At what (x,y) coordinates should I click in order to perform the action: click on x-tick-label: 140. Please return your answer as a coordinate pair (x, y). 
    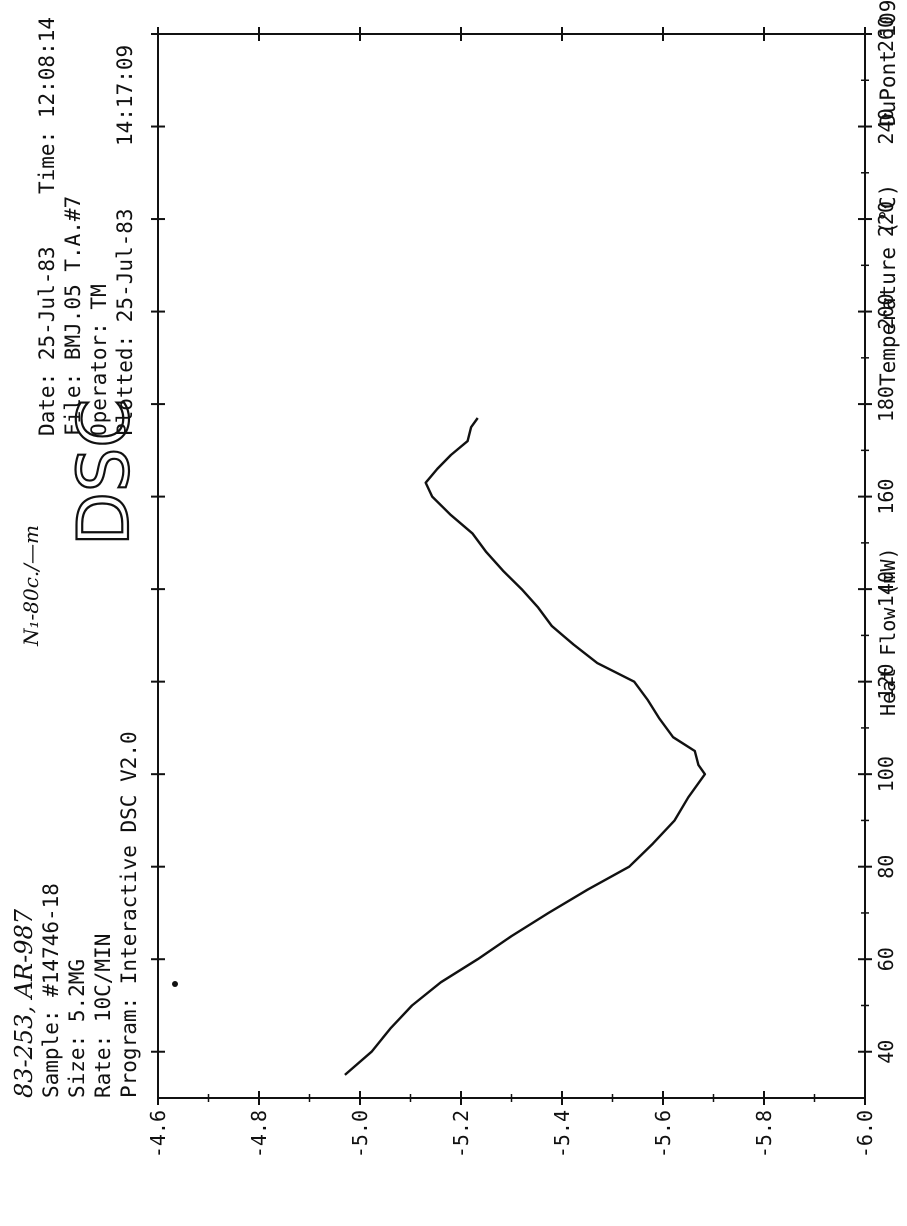
    Looking at the image, I should click on (886, 589).